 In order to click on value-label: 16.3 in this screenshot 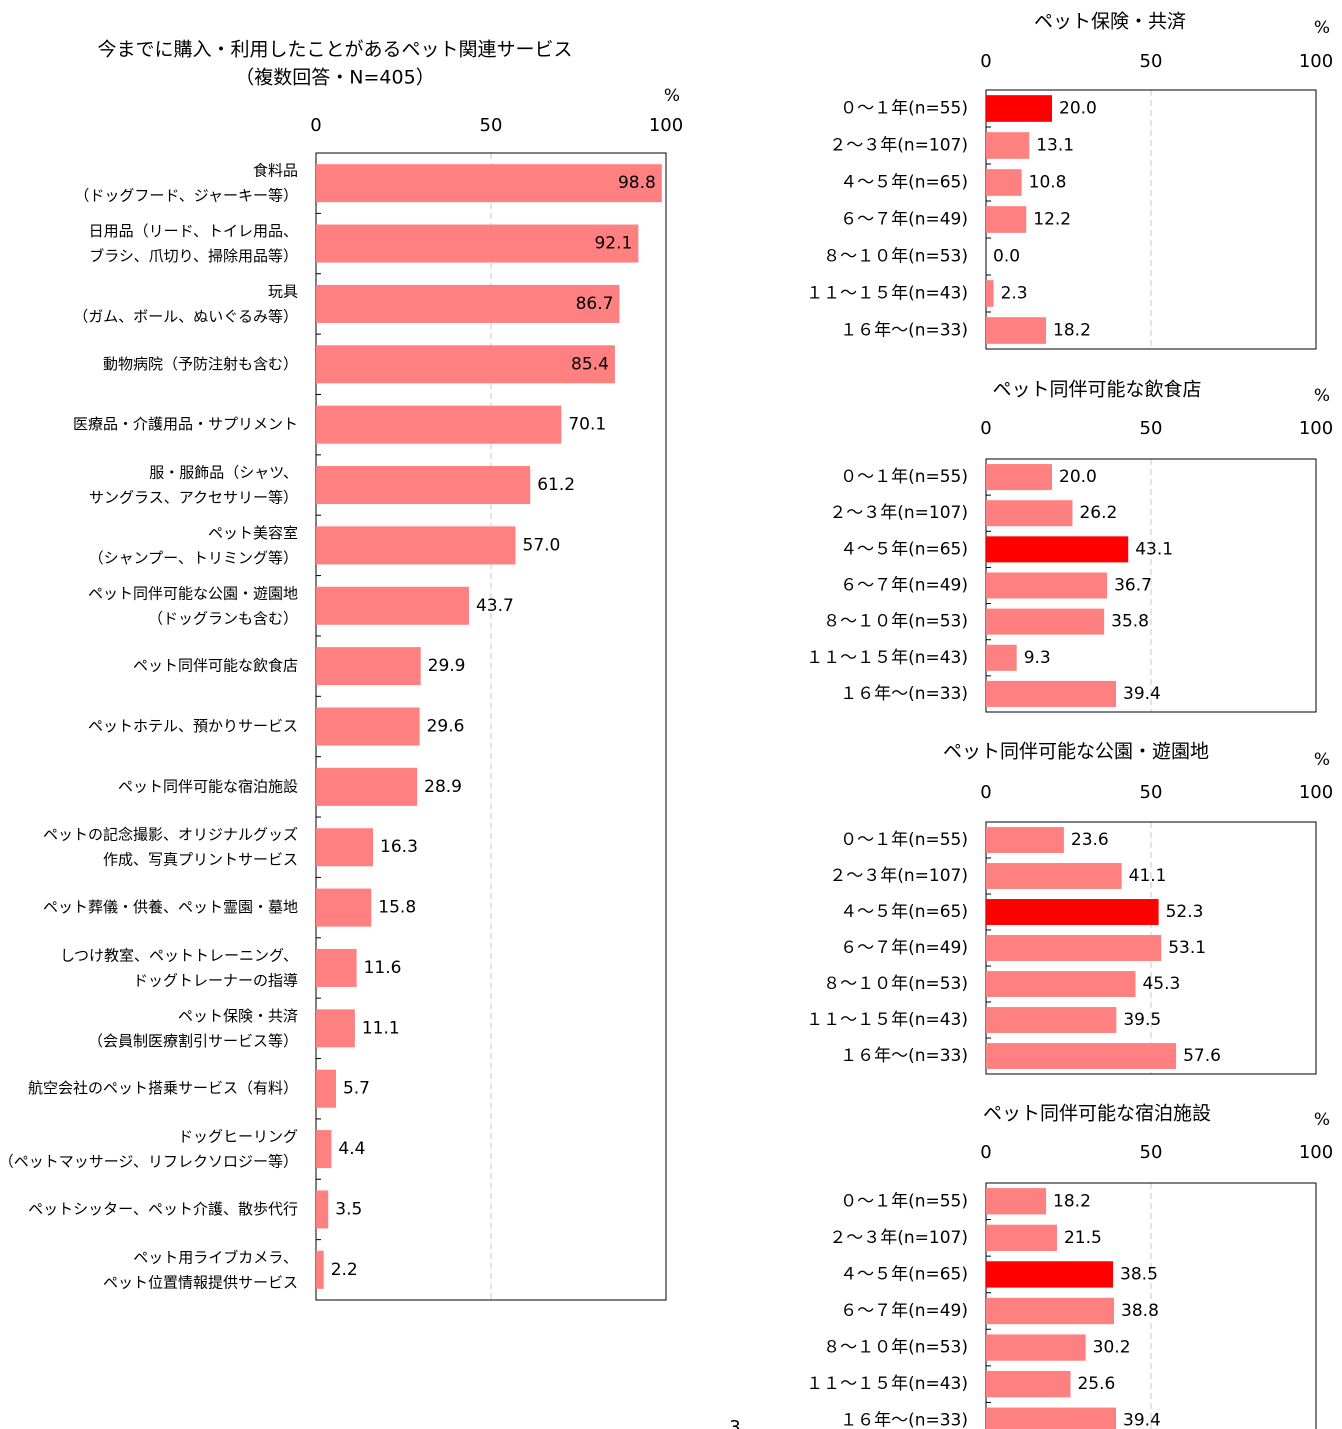, I will do `click(399, 847)`.